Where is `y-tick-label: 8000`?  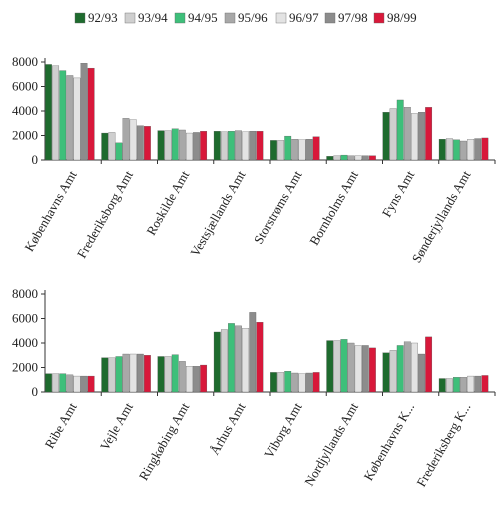
y-tick-label: 8000 is located at coordinates (25, 61).